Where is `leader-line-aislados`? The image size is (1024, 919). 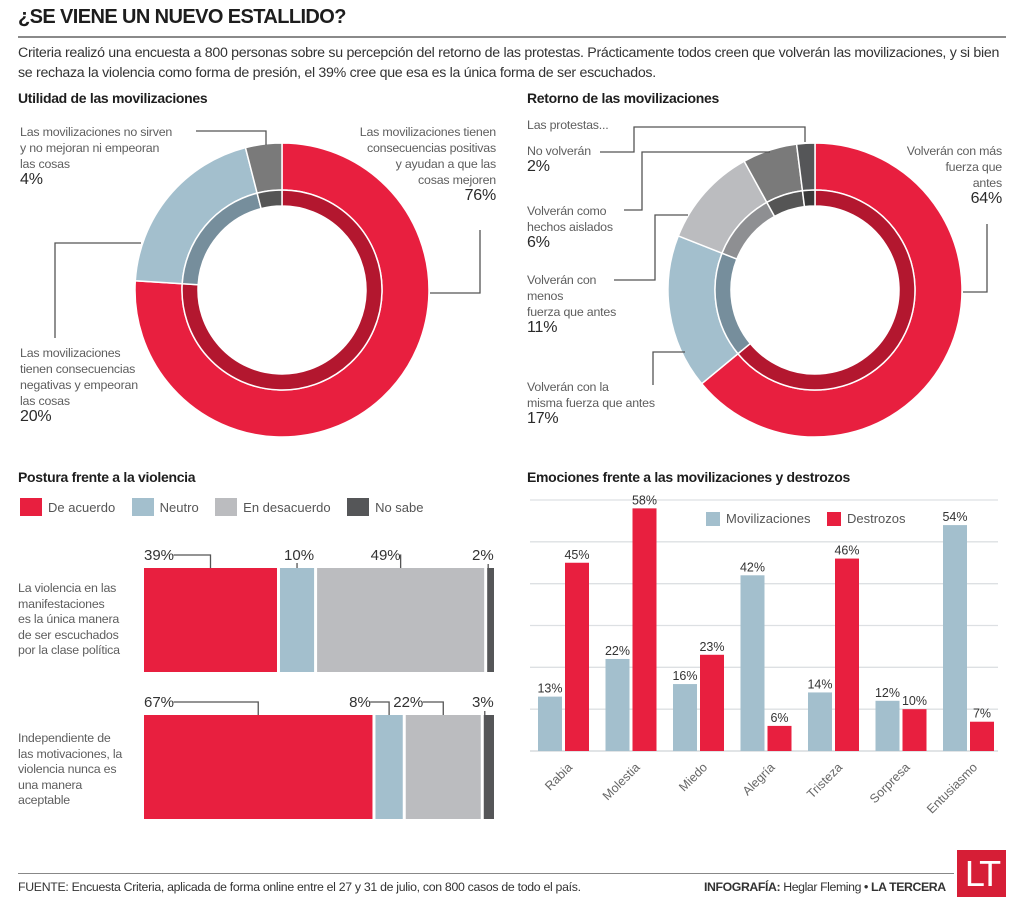
leader-line-aislados is located at coordinates (697, 181).